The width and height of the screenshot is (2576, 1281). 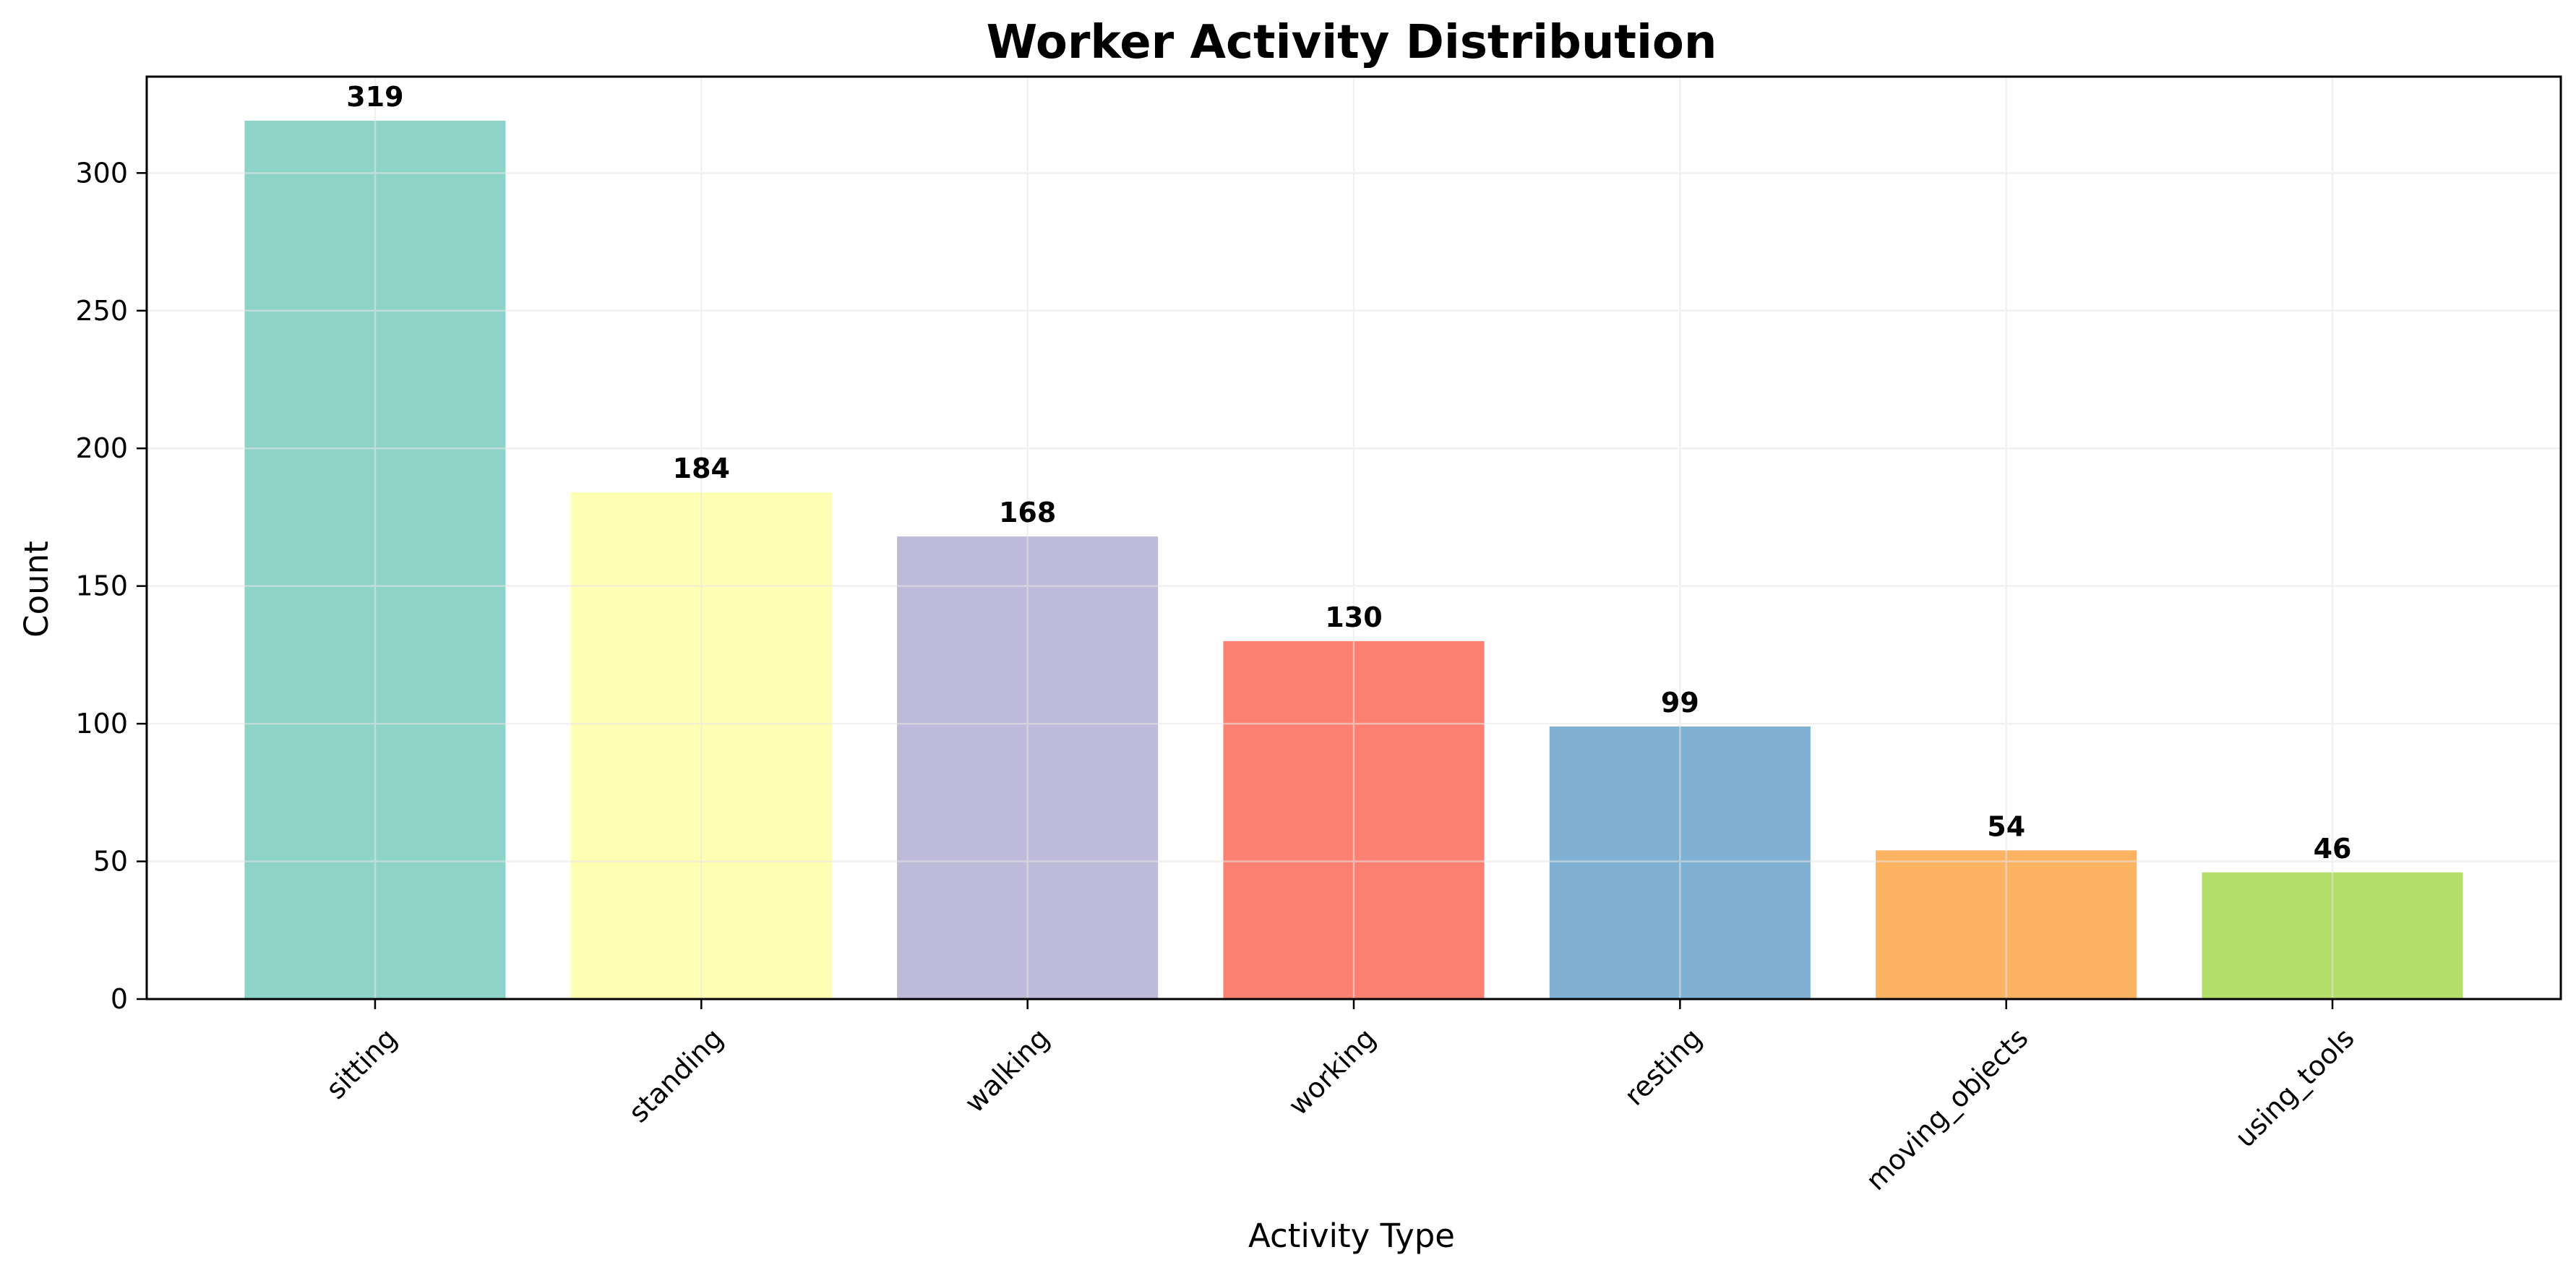 I want to click on y-tick-label: 250, so click(x=102, y=311).